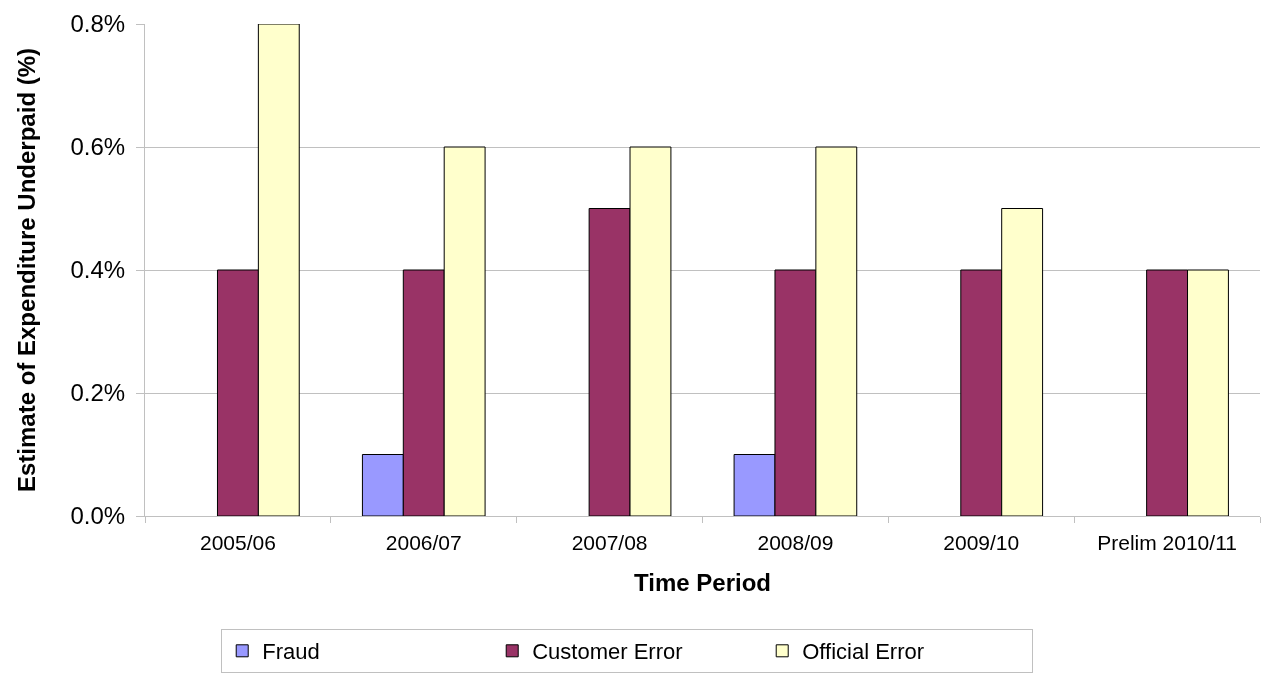  What do you see at coordinates (981, 543) in the screenshot?
I see `x-tick-label: 2009/10` at bounding box center [981, 543].